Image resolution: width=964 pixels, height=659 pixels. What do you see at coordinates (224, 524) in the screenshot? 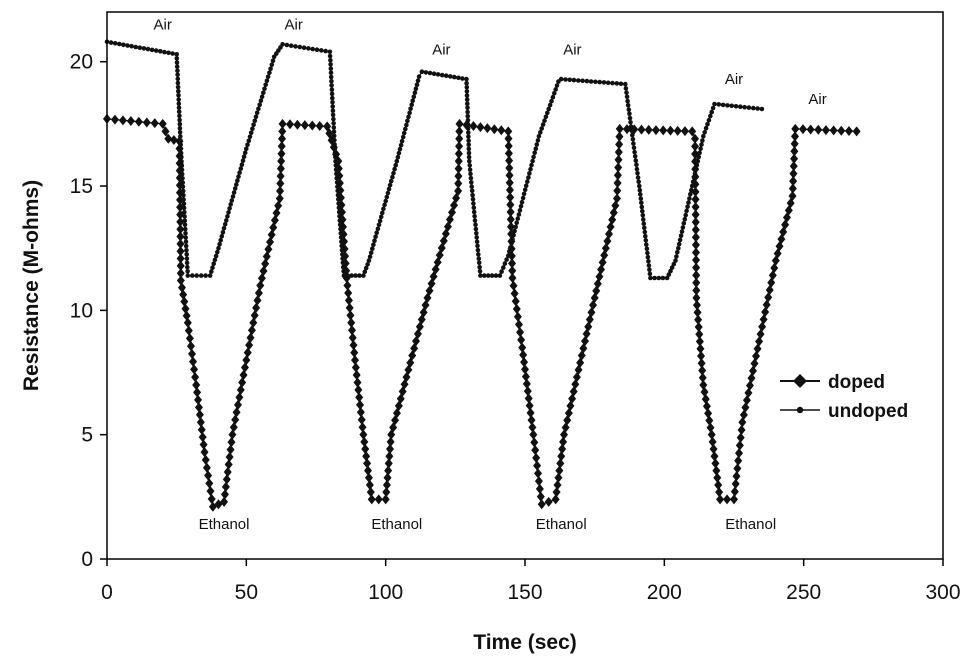
I see `annotation-ethanol: Ethanol` at bounding box center [224, 524].